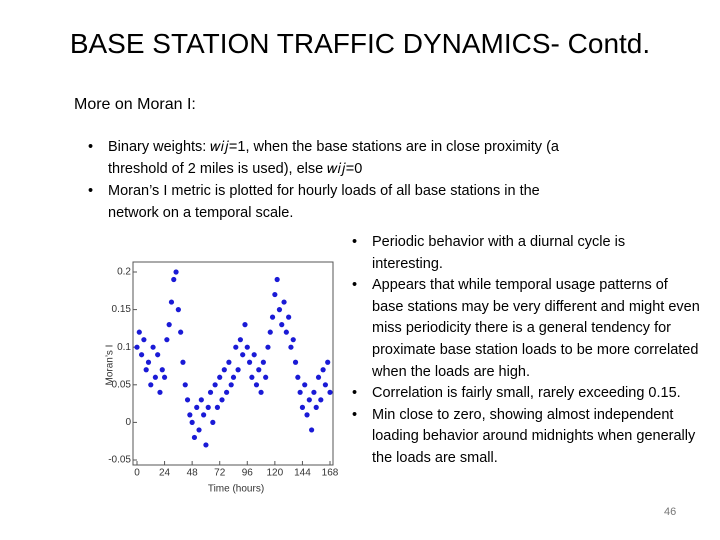  I want to click on slide-title: BASE STATION TRAFFIC DYNAMICS- Contd., so click(360, 43).